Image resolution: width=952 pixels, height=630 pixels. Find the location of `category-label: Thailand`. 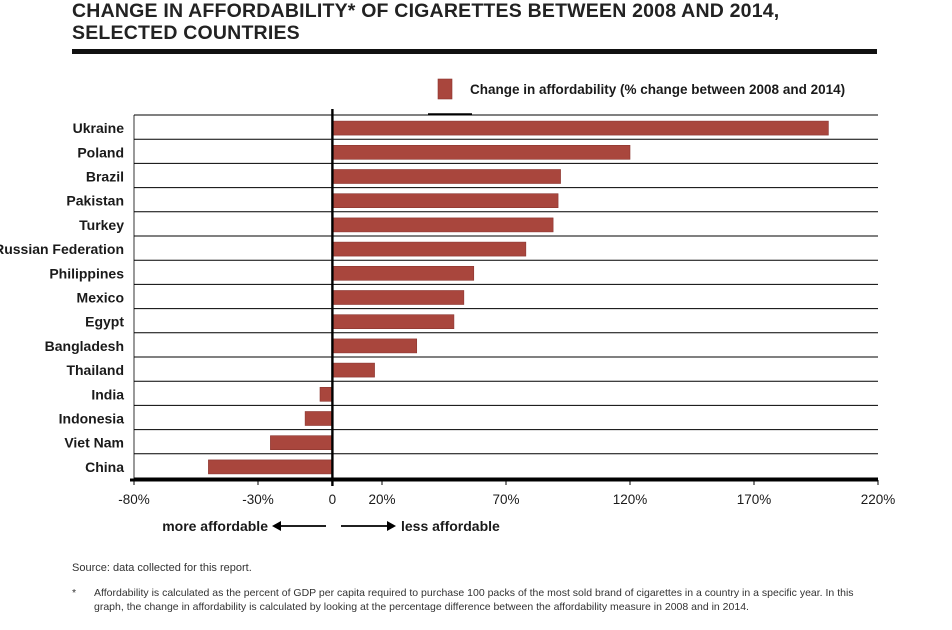

category-label: Thailand is located at coordinates (95, 370).